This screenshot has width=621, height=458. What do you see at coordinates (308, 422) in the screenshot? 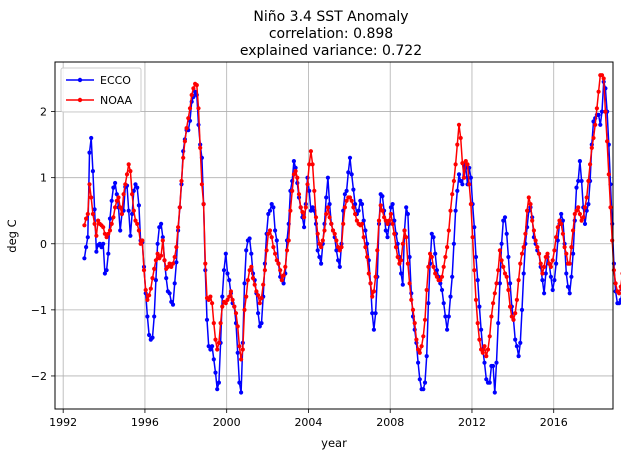
I see `x-tick-label: 2004` at bounding box center [308, 422].